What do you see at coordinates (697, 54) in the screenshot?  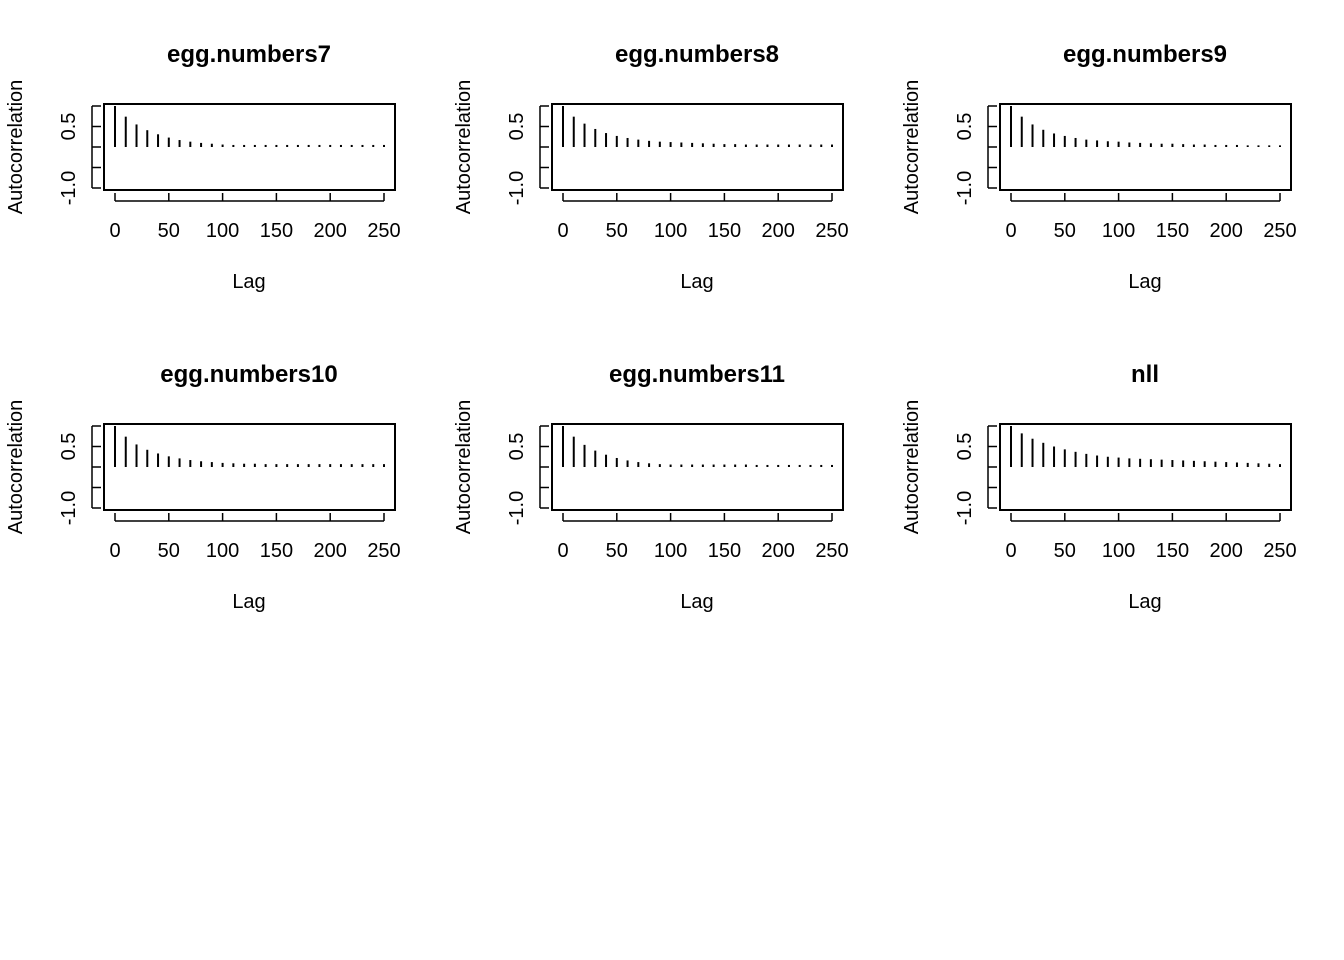 I see `chart-title: egg.numbers8` at bounding box center [697, 54].